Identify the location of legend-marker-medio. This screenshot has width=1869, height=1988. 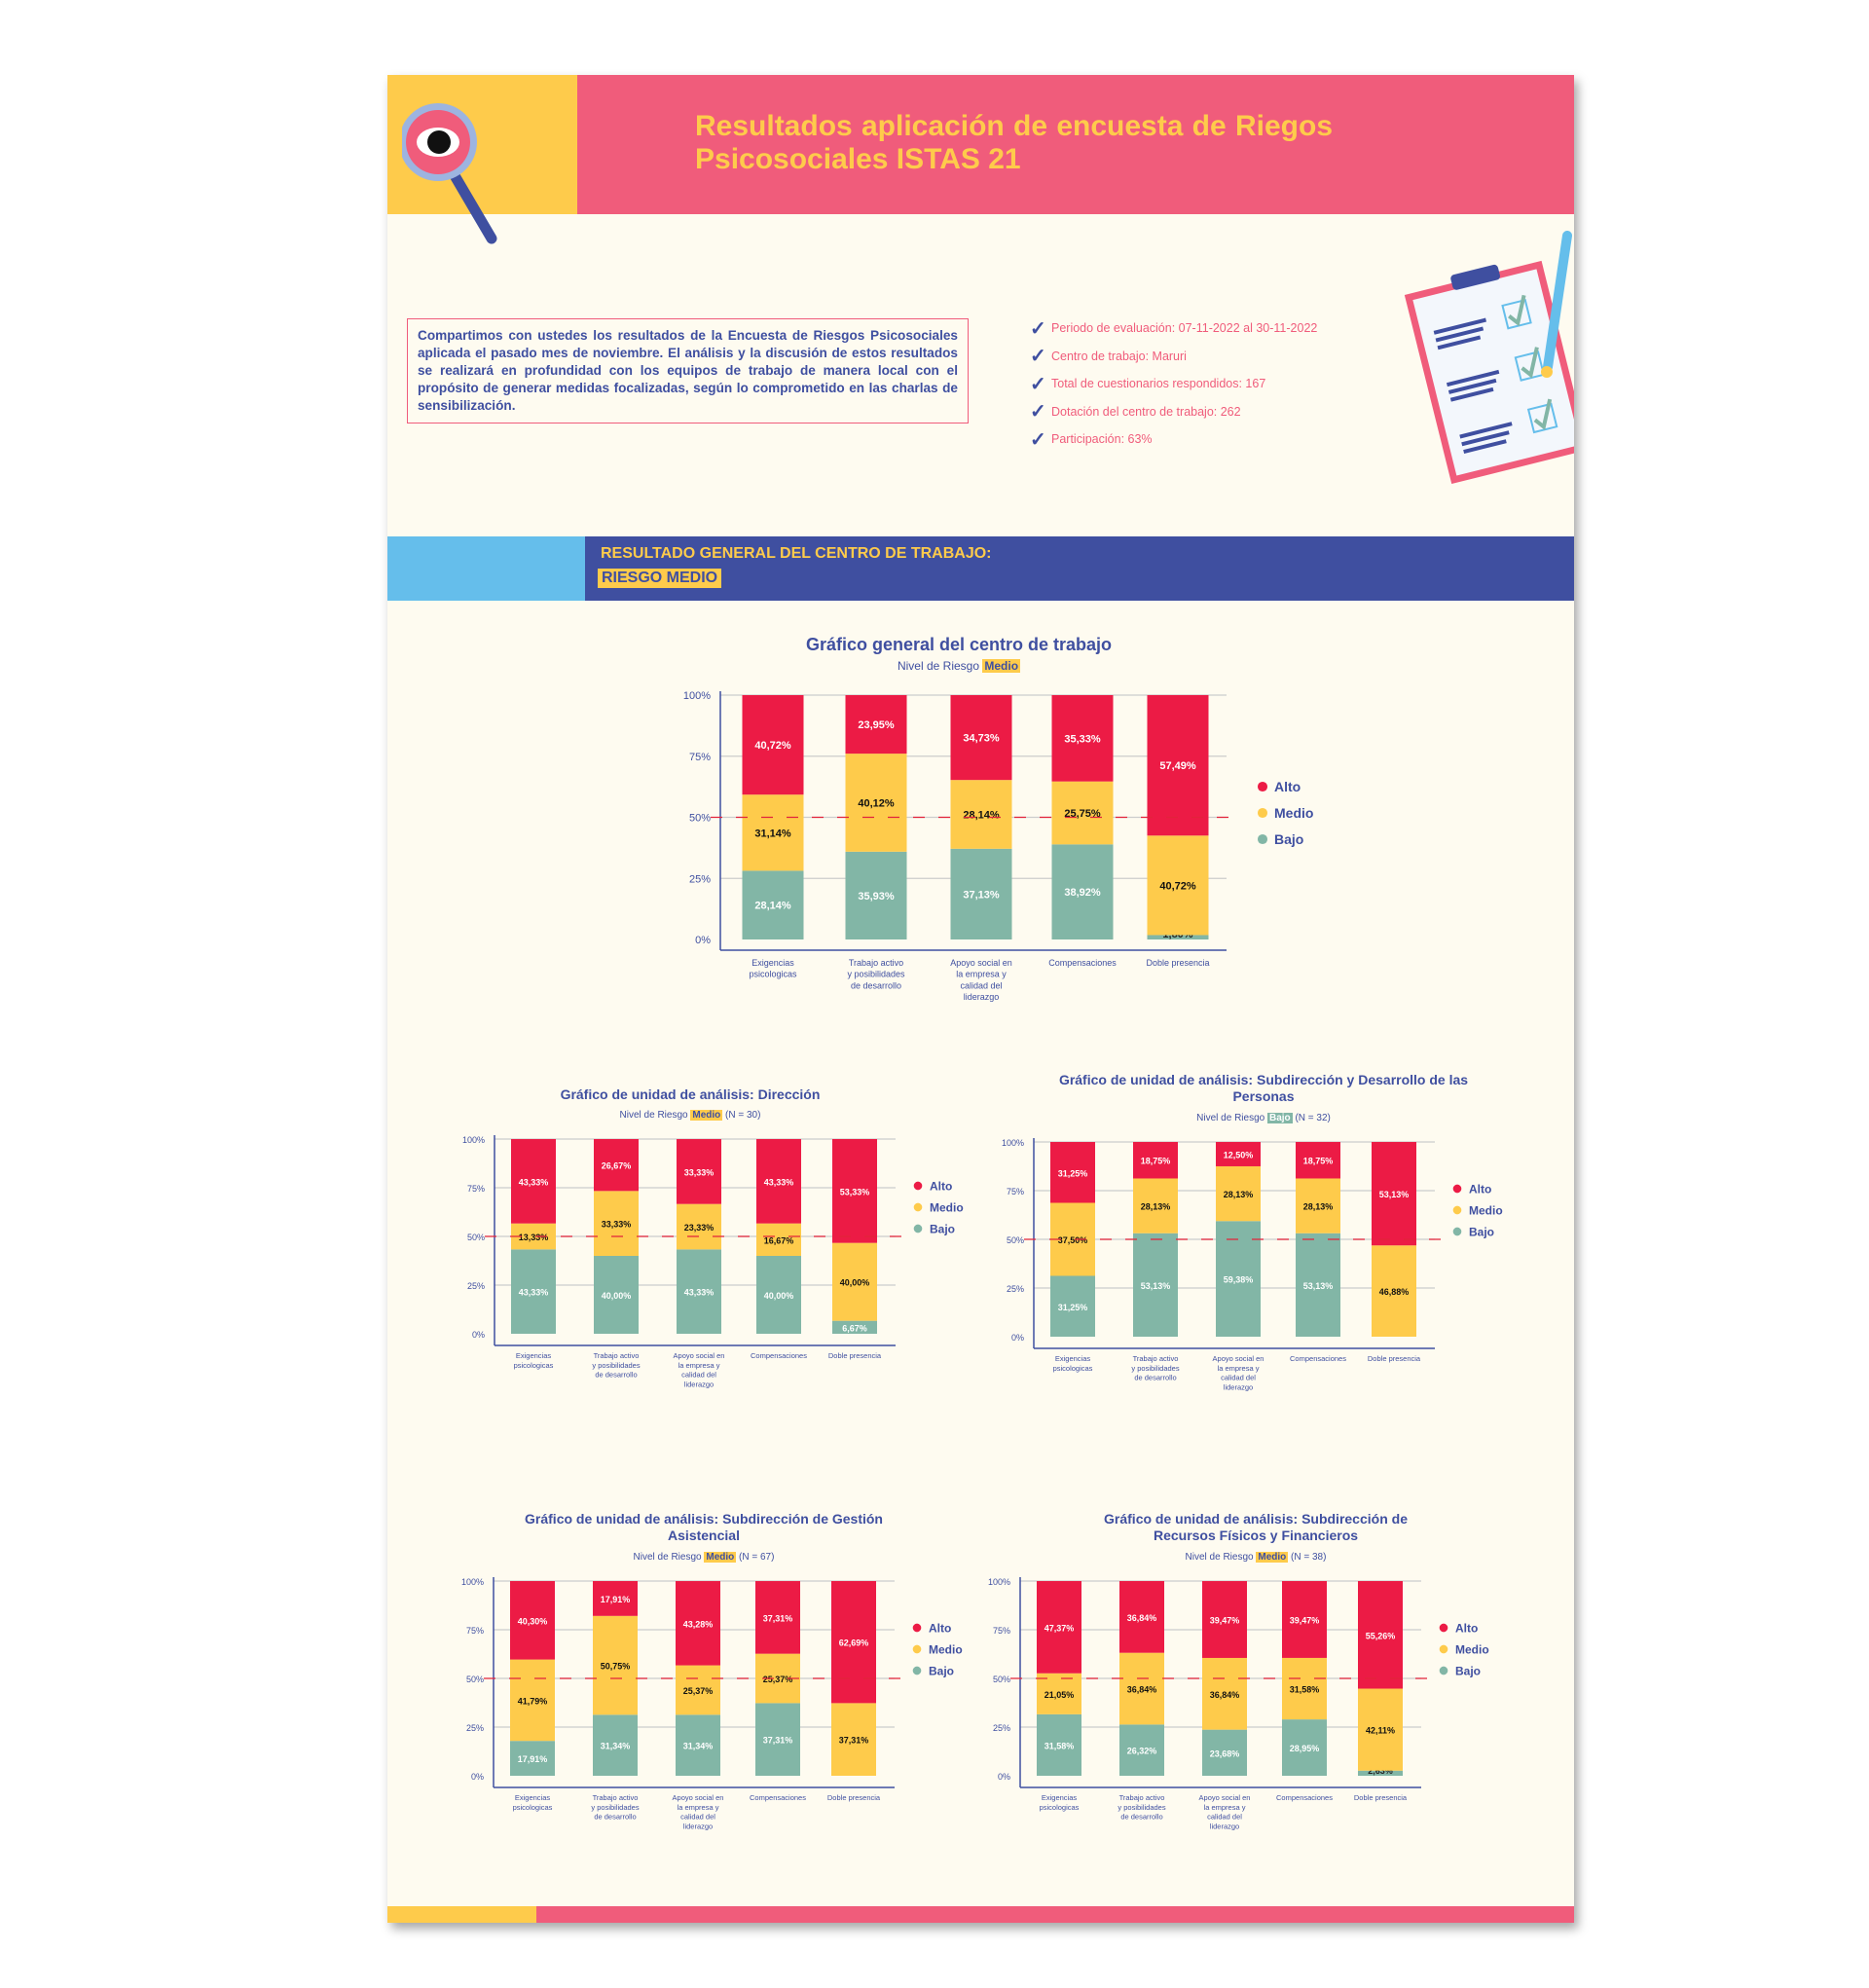
(917, 1649).